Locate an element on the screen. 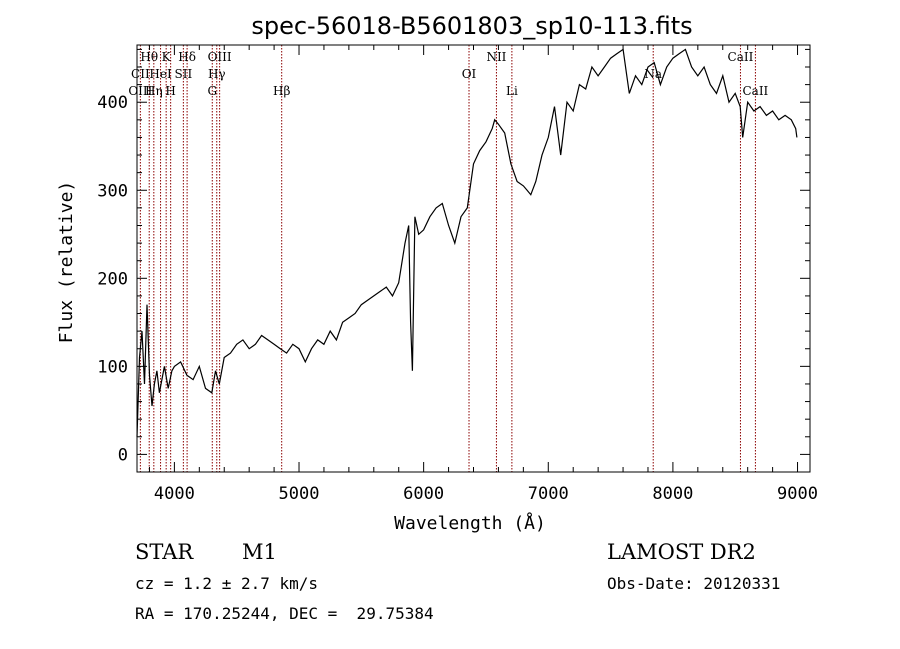  y-tick-label: 200 is located at coordinates (112, 279).